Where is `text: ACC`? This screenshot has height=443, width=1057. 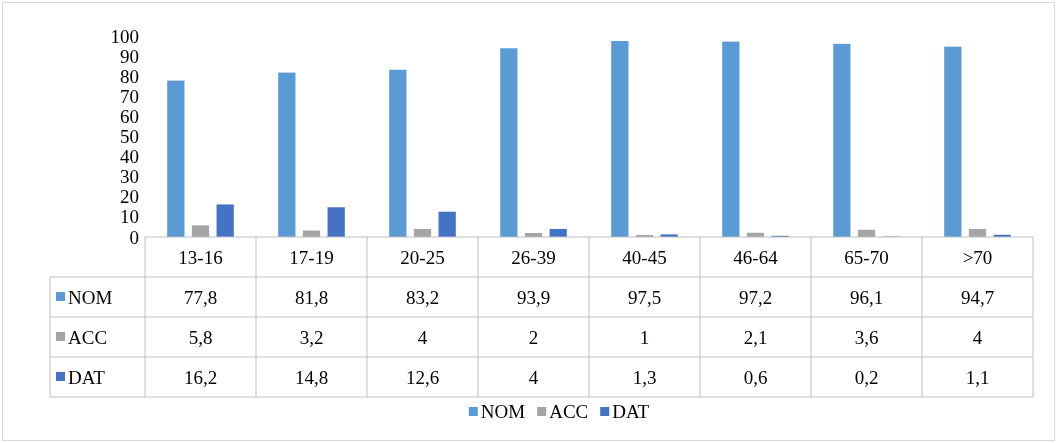
text: ACC is located at coordinates (569, 411).